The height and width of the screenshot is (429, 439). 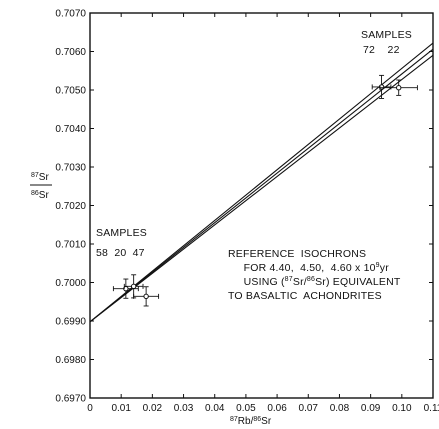 What do you see at coordinates (277, 408) in the screenshot?
I see `x-tick-label: 0.06` at bounding box center [277, 408].